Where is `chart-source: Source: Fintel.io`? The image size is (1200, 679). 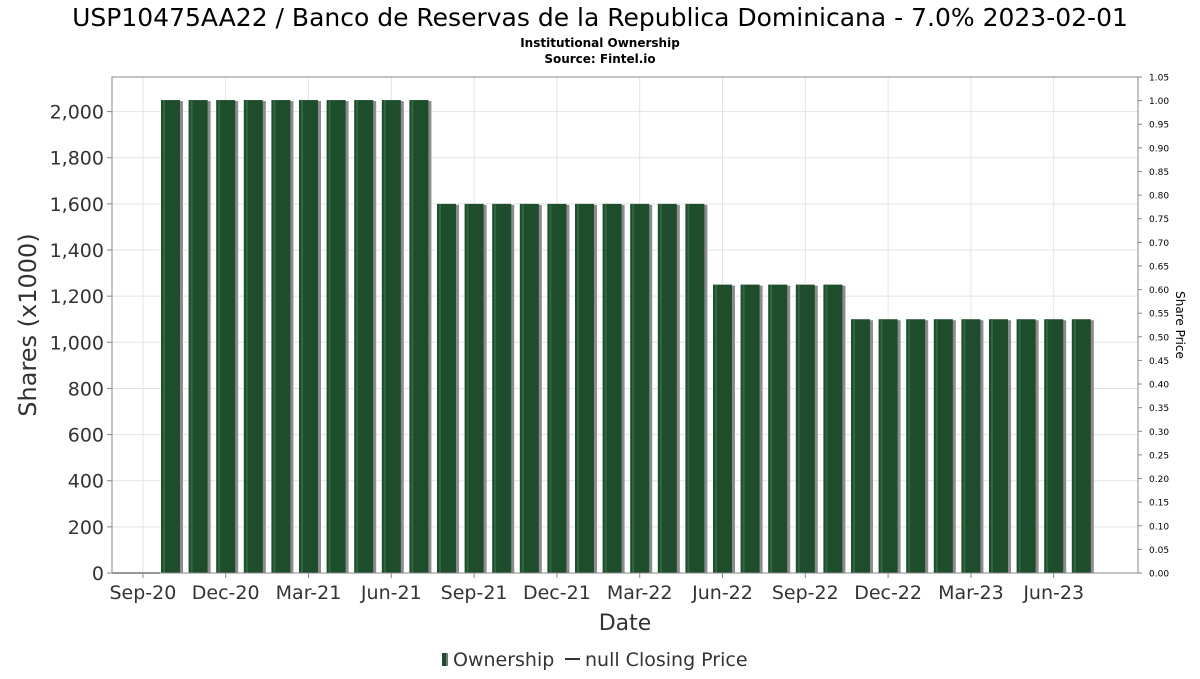 chart-source: Source: Fintel.io is located at coordinates (599, 59).